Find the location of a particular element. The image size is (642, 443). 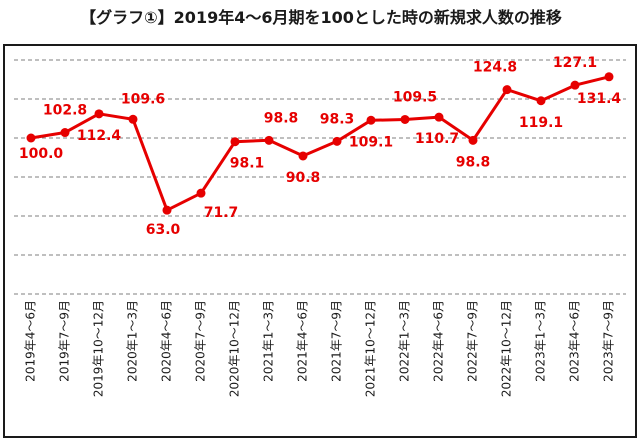

data-label: 102.8 is located at coordinates (65, 111).